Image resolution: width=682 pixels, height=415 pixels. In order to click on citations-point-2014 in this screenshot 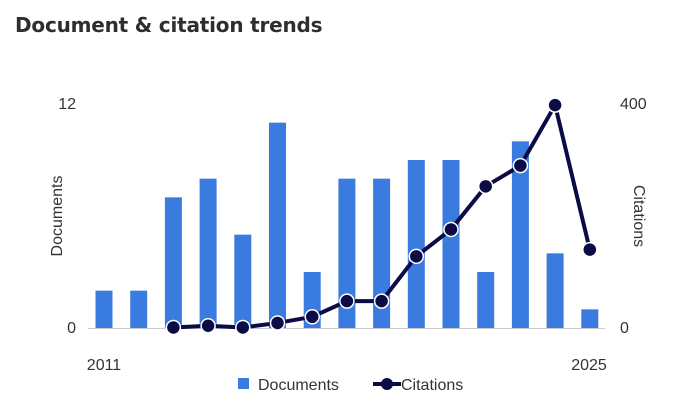, I will do `click(208, 326)`.